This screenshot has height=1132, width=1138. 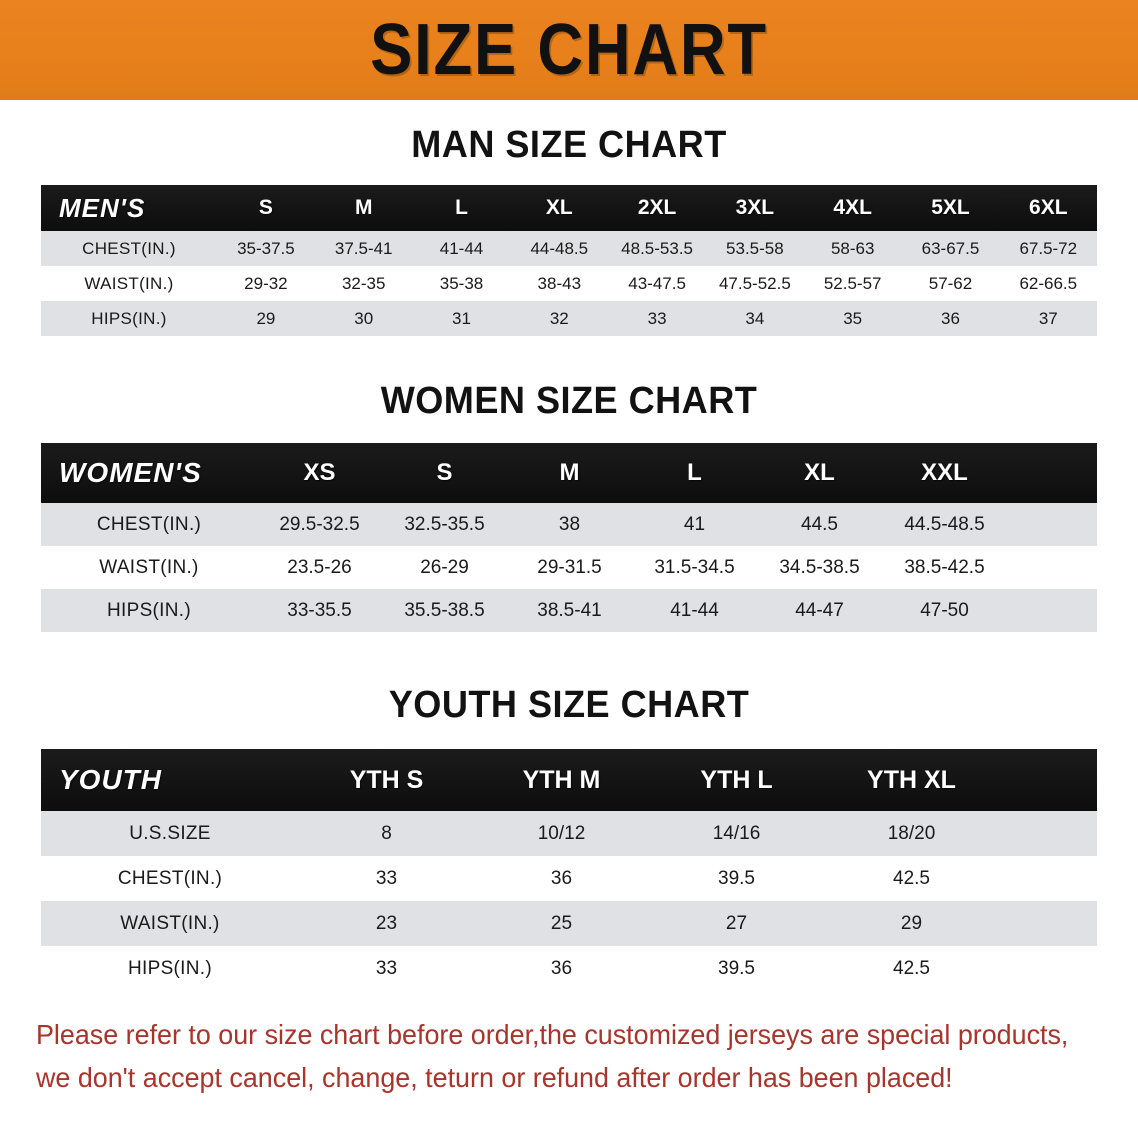 What do you see at coordinates (386, 923) in the screenshot?
I see `youth-cell: 23` at bounding box center [386, 923].